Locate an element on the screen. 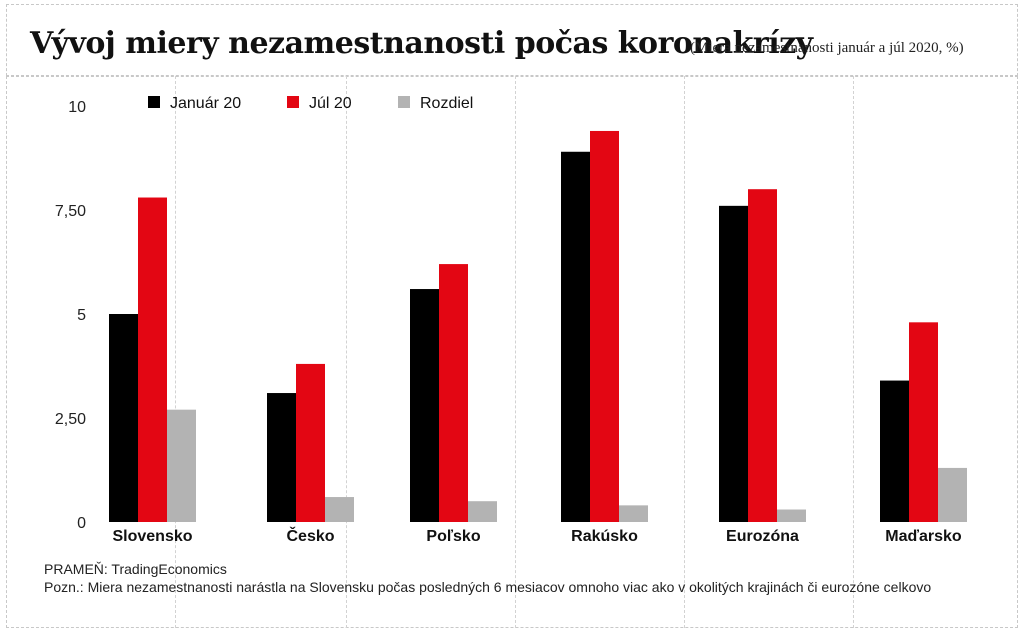 The image size is (1024, 634). legend-label-2: Rozdiel is located at coordinates (446, 103).